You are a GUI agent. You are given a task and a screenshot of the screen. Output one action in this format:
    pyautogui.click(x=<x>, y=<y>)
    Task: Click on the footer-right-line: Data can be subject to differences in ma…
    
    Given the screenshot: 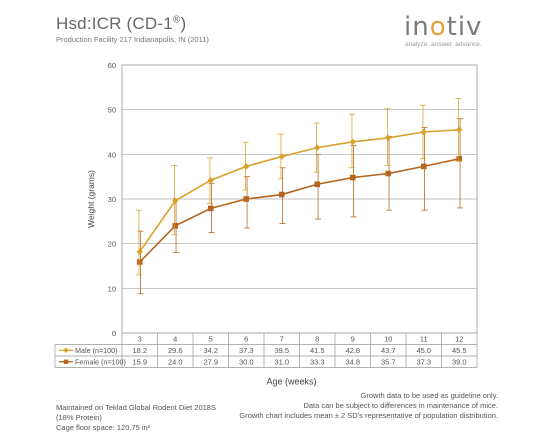 What is the action you would take?
    pyautogui.click(x=400, y=405)
    